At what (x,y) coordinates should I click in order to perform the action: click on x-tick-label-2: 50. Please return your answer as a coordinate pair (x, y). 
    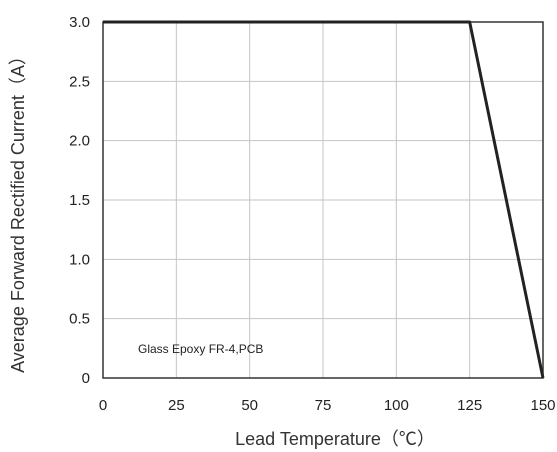
    Looking at the image, I should click on (249, 405).